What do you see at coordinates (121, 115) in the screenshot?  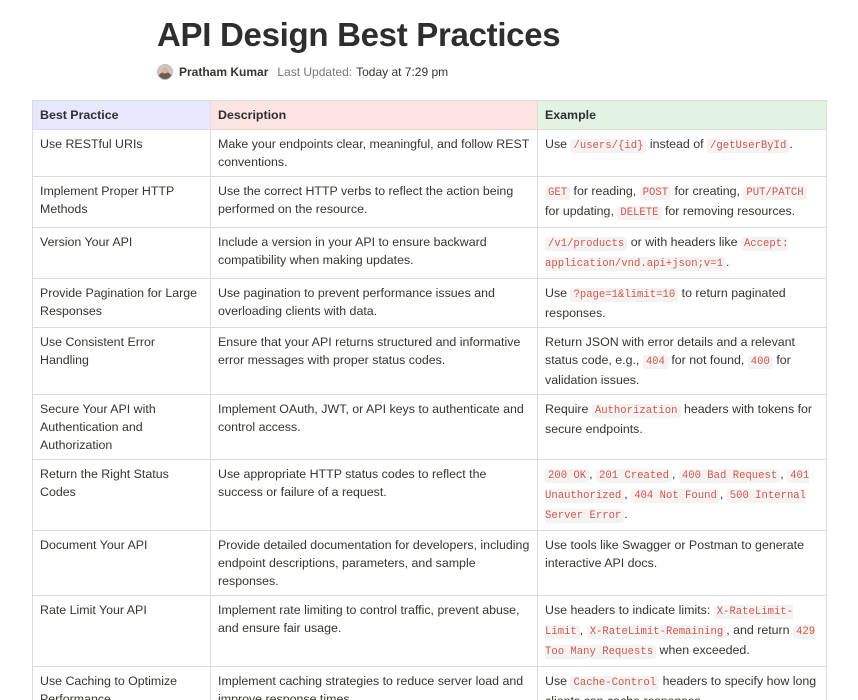 I see `column-header-best-practice: Best Practice` at bounding box center [121, 115].